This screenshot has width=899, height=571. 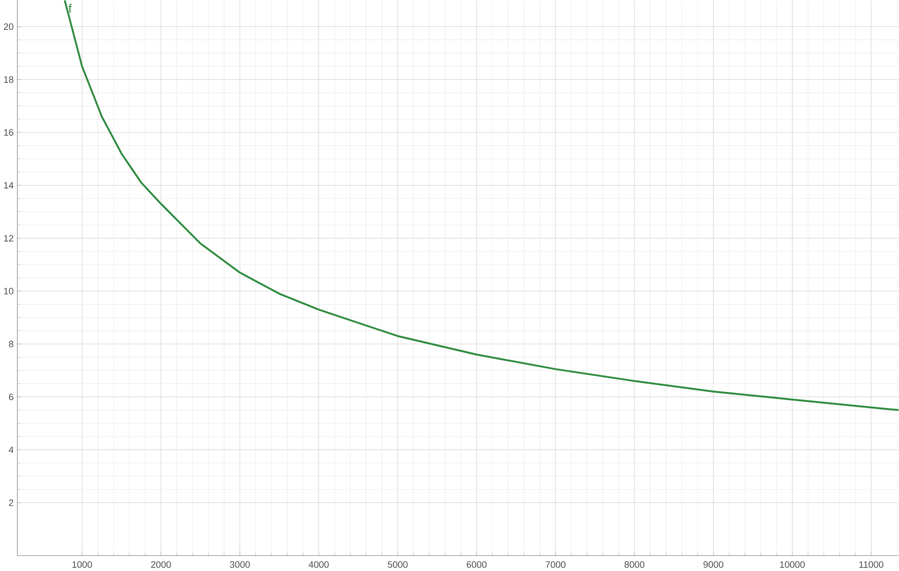 What do you see at coordinates (9, 26) in the screenshot?
I see `y-tick-label: 20` at bounding box center [9, 26].